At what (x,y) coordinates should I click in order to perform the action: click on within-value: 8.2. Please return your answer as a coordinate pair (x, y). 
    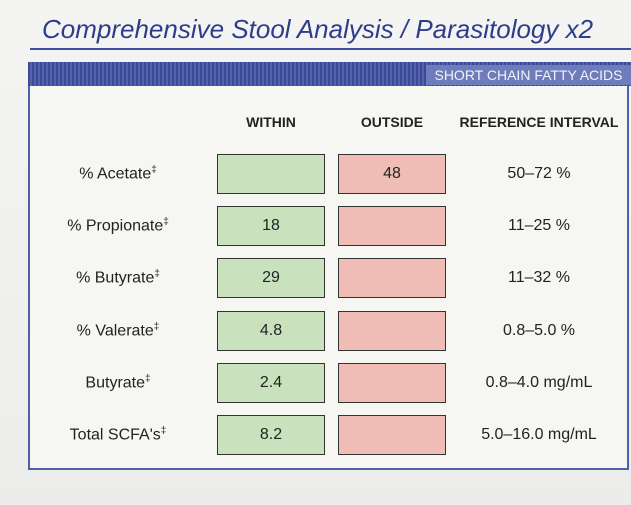
    Looking at the image, I should click on (271, 434).